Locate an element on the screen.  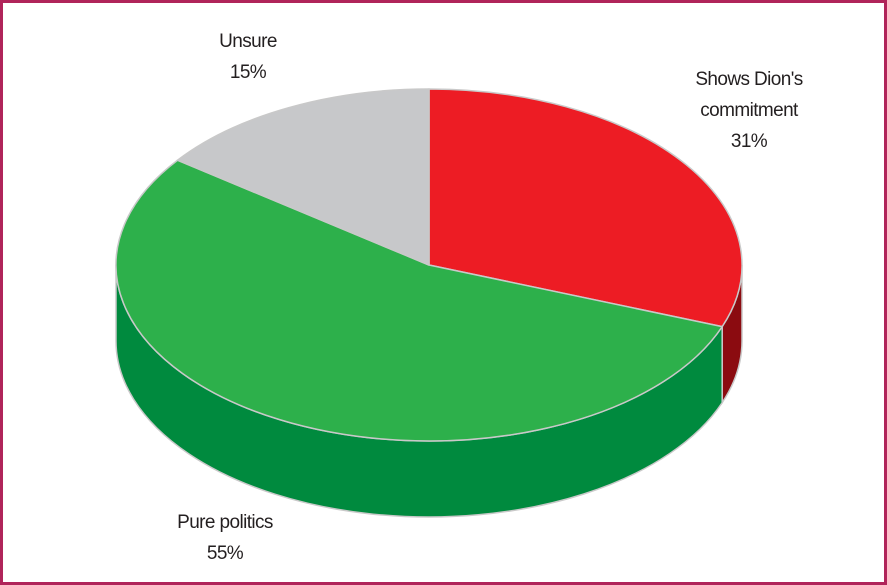
slice-label-1: Shows Dion's commitment 31% is located at coordinates (748, 110).